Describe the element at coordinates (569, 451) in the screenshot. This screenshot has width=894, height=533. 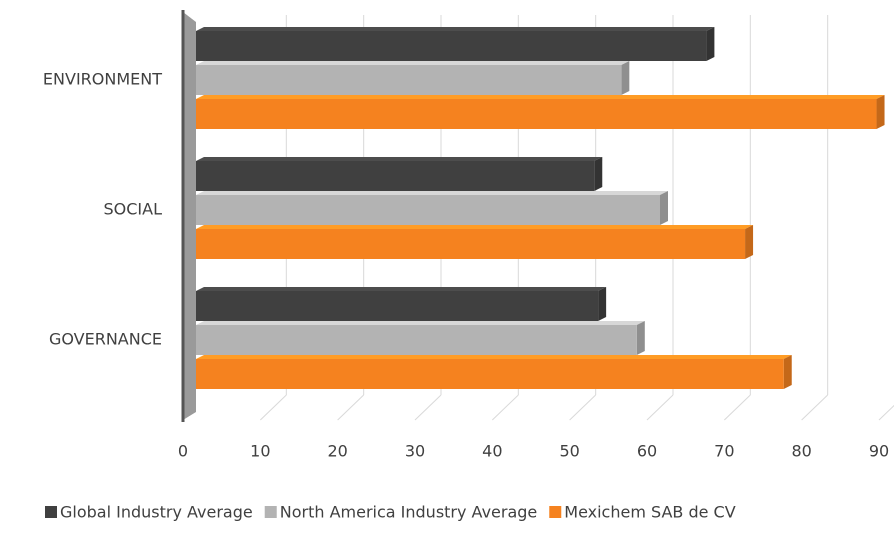
I see `x-tick-label: 50` at that location.